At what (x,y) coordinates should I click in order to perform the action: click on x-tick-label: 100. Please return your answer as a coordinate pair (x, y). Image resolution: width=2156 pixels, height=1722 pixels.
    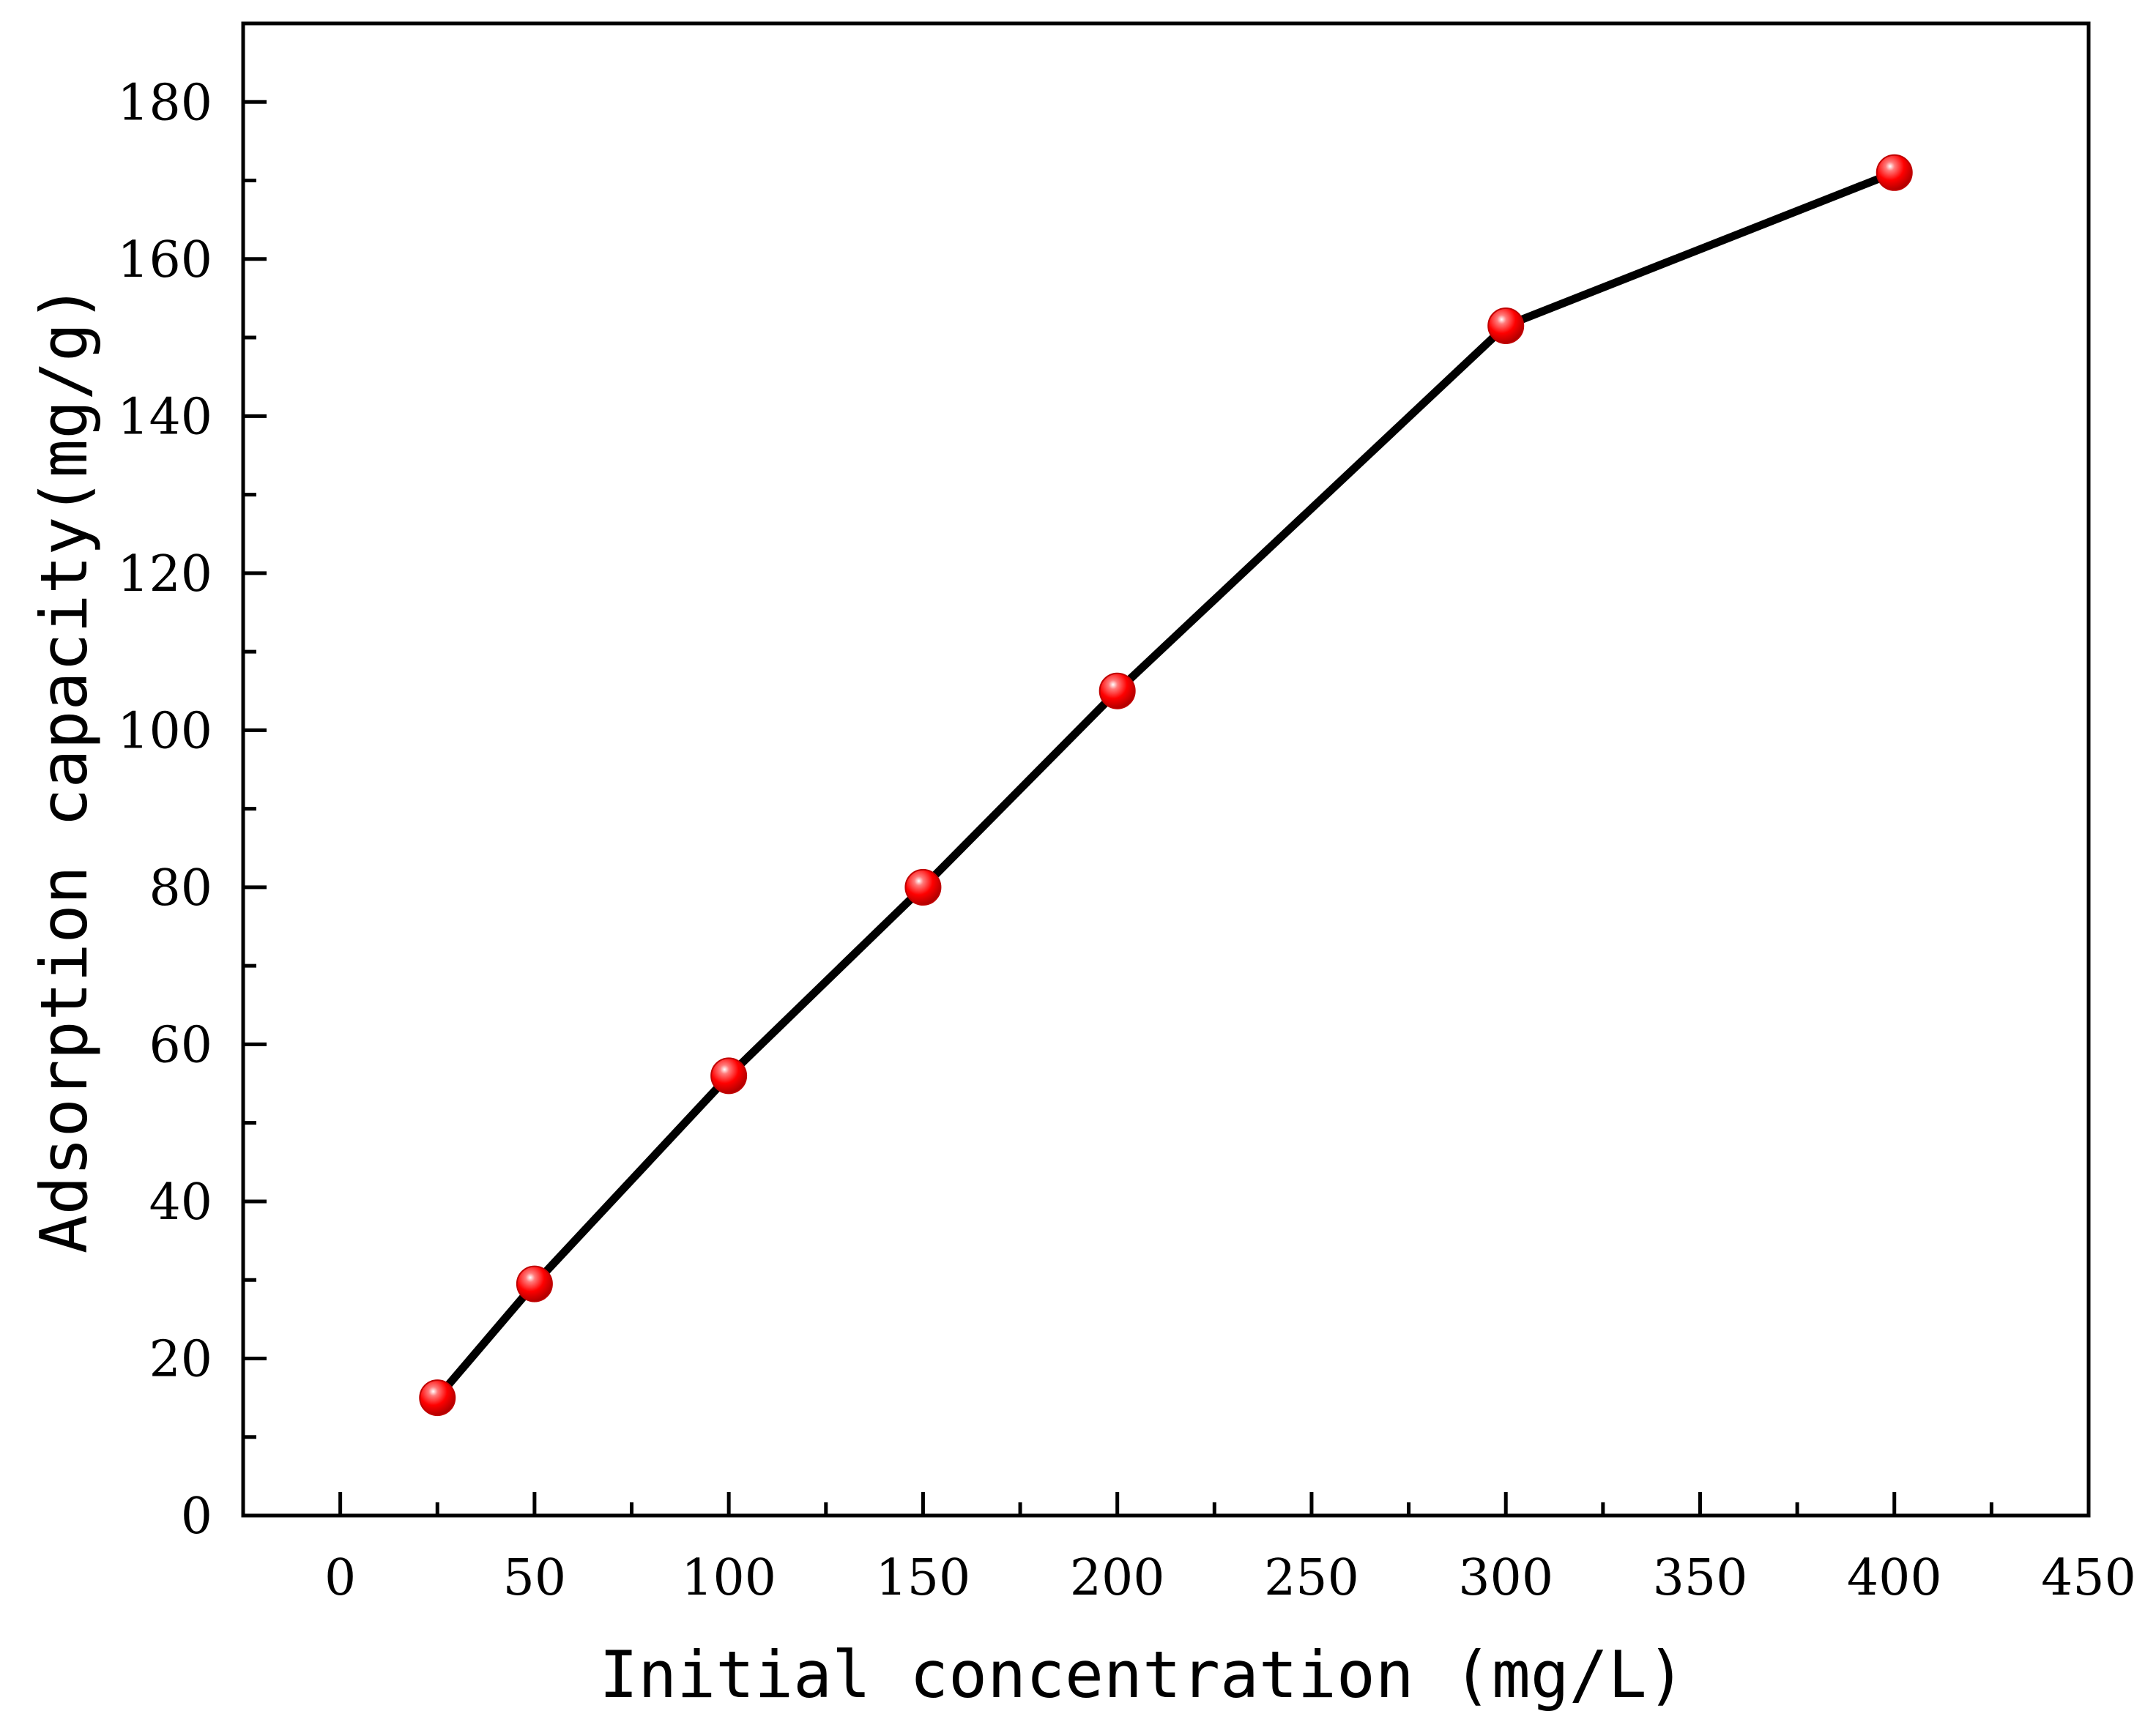
    Looking at the image, I should click on (729, 1578).